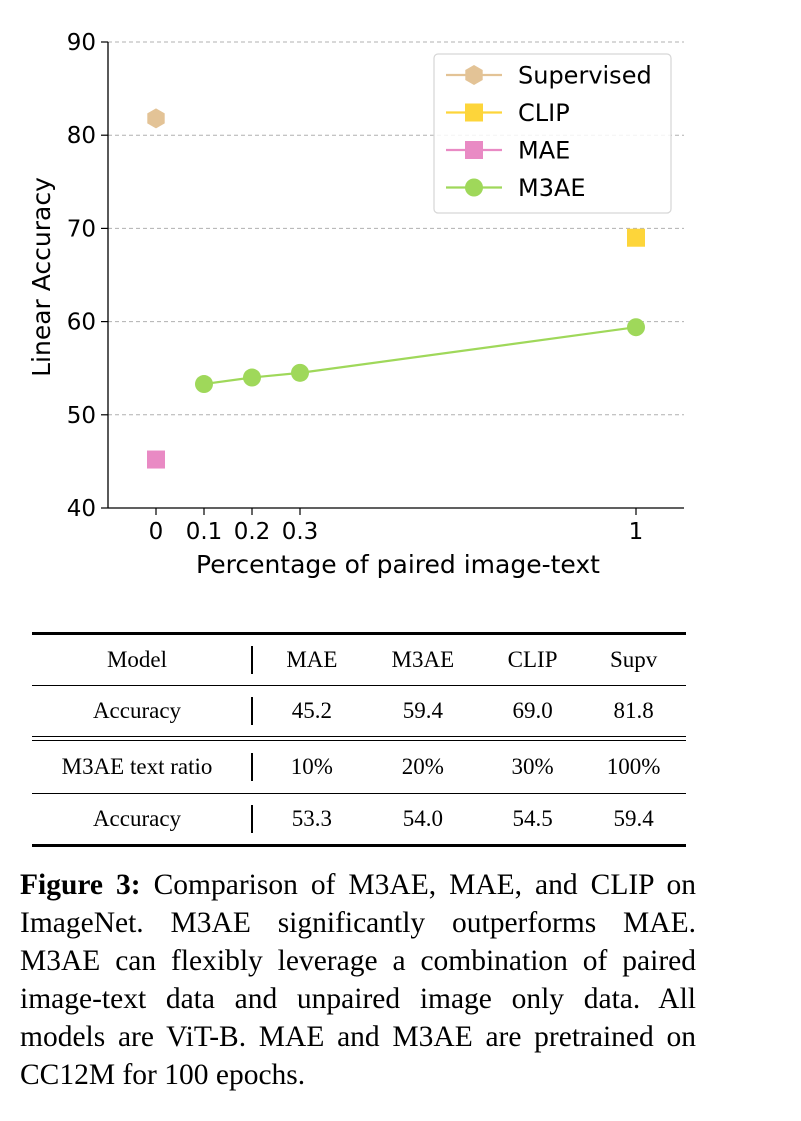 This screenshot has width=801, height=1121. I want to click on table-cell: 10%, so click(312, 767).